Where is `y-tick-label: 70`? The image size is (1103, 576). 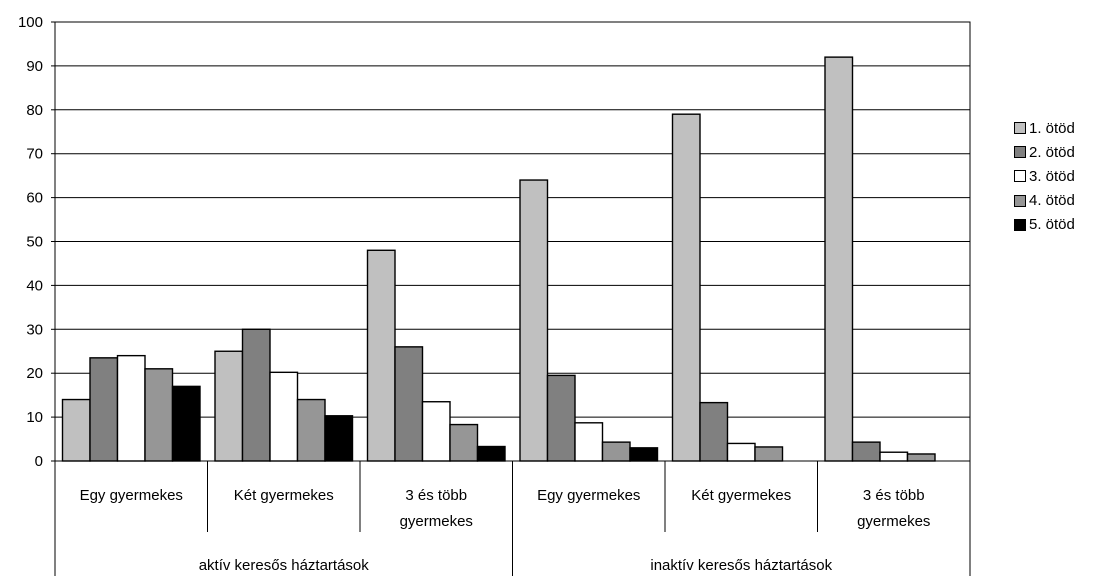 y-tick-label: 70 is located at coordinates (34, 154).